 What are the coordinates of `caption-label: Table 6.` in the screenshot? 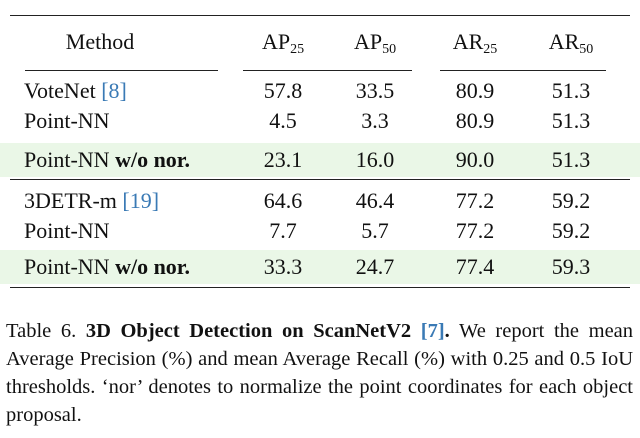 It's located at (41, 331).